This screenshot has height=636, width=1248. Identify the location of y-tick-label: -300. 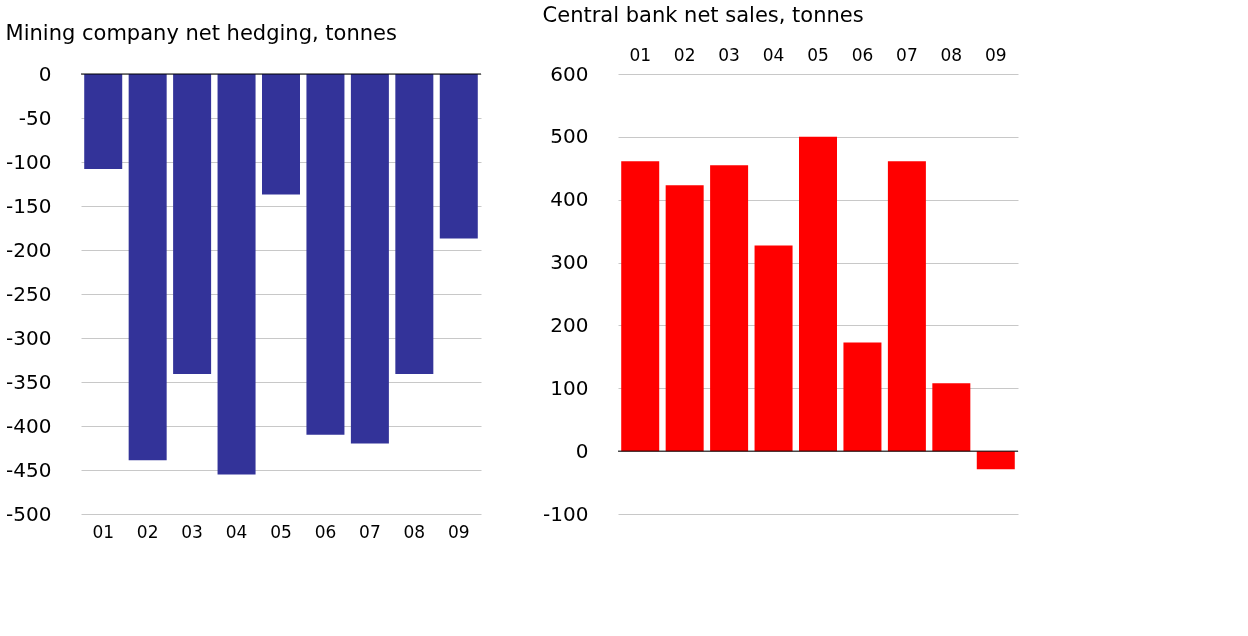
(29, 337).